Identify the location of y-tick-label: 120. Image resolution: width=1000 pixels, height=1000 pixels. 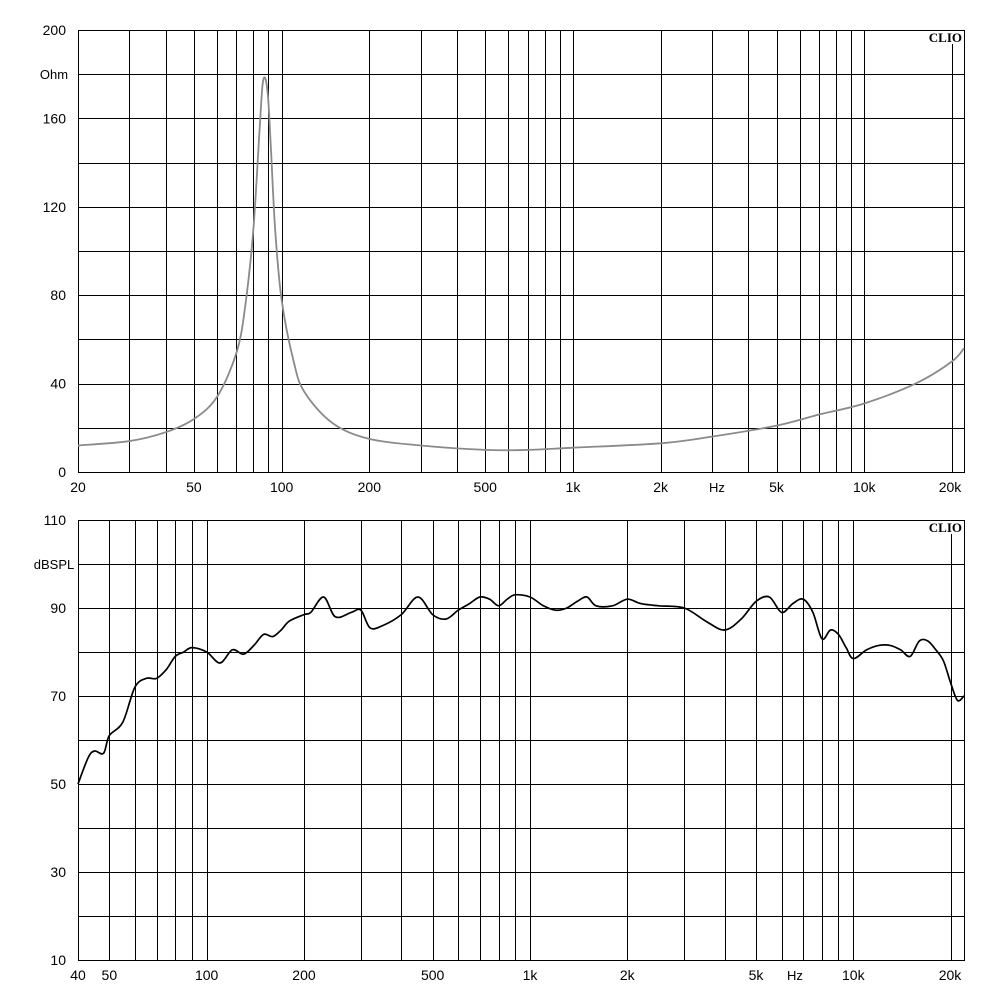
(55, 207).